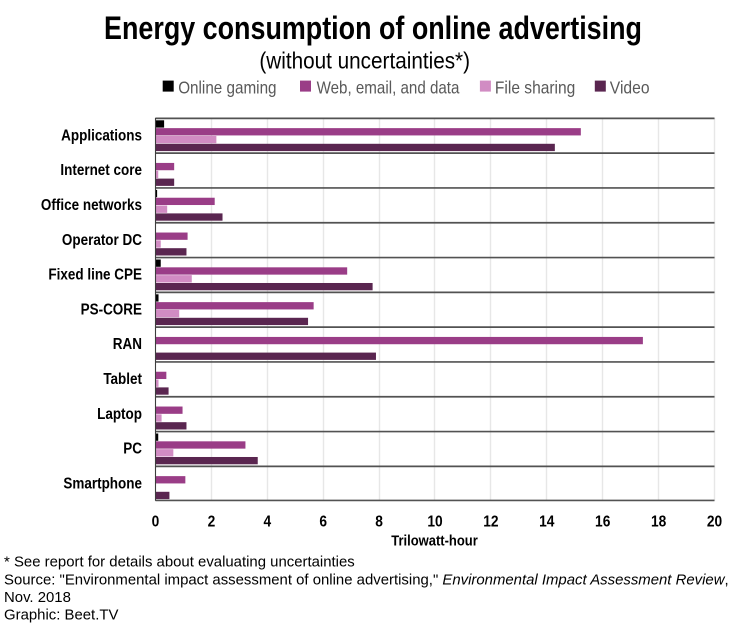  What do you see at coordinates (37, 597) in the screenshot?
I see `svg-text: Nov. 2018` at bounding box center [37, 597].